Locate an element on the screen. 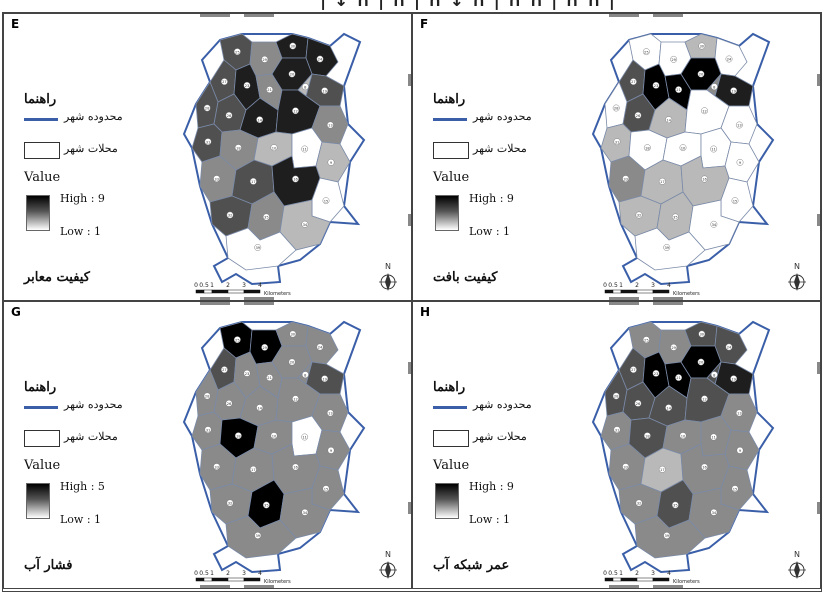 Image resolution: width=824 pixels, height=594 pixels. scale-tick-label: 0 is located at coordinates (605, 573).